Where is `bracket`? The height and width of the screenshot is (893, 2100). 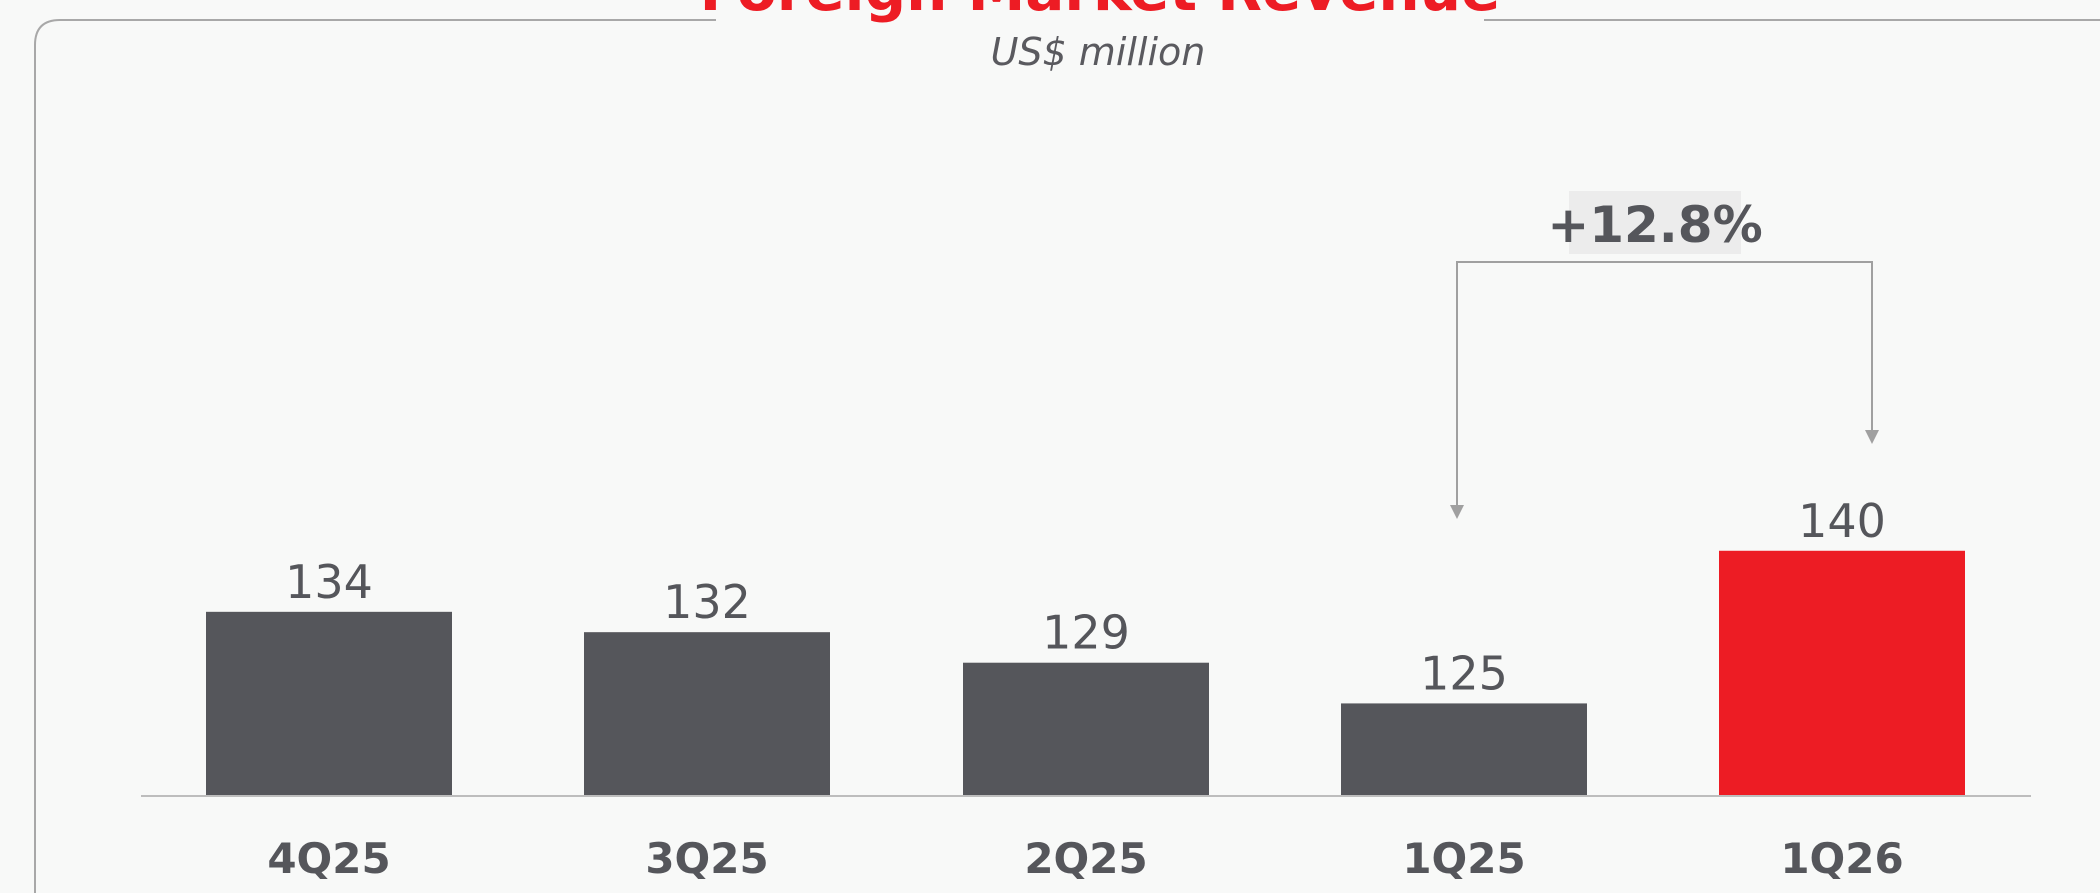
bracket is located at coordinates (1664, 385).